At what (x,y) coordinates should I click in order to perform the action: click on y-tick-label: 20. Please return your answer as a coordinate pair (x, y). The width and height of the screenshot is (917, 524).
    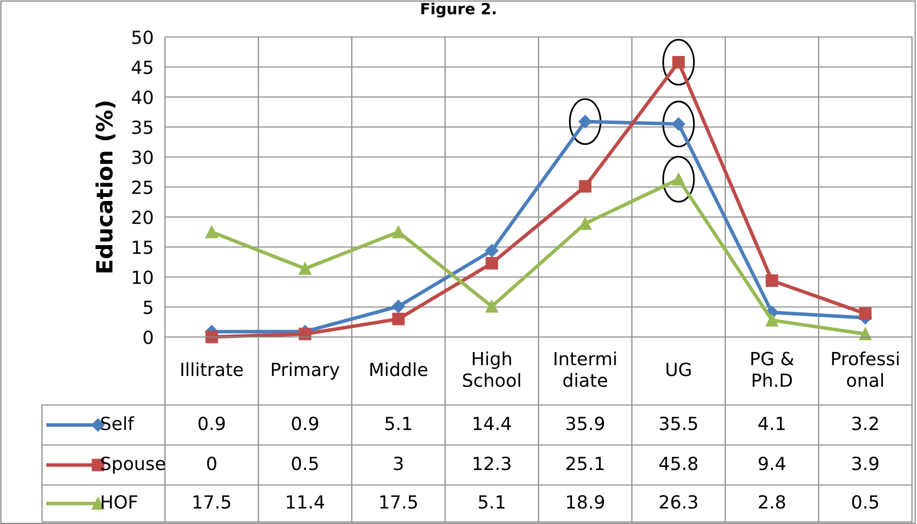
    Looking at the image, I should click on (142, 217).